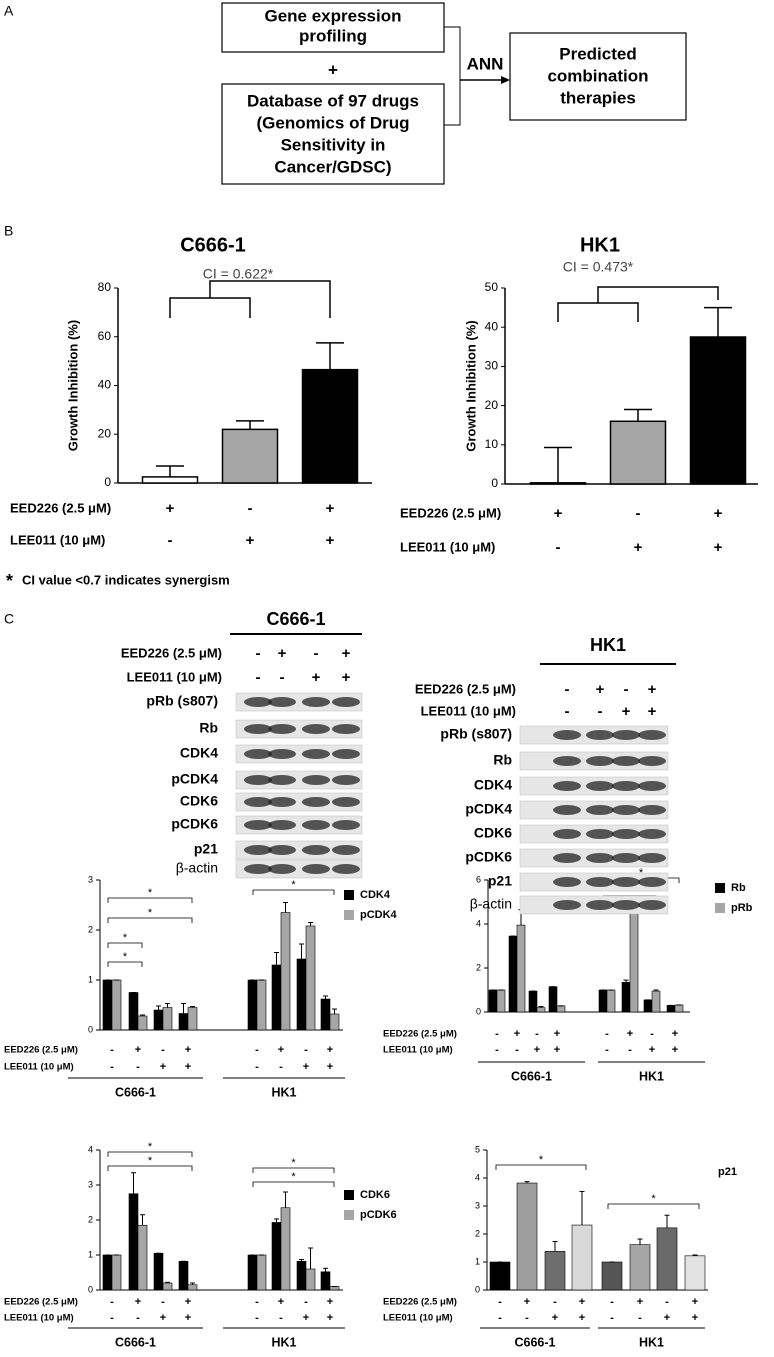  Describe the element at coordinates (299, 869) in the screenshot. I see `blot-strip` at that location.